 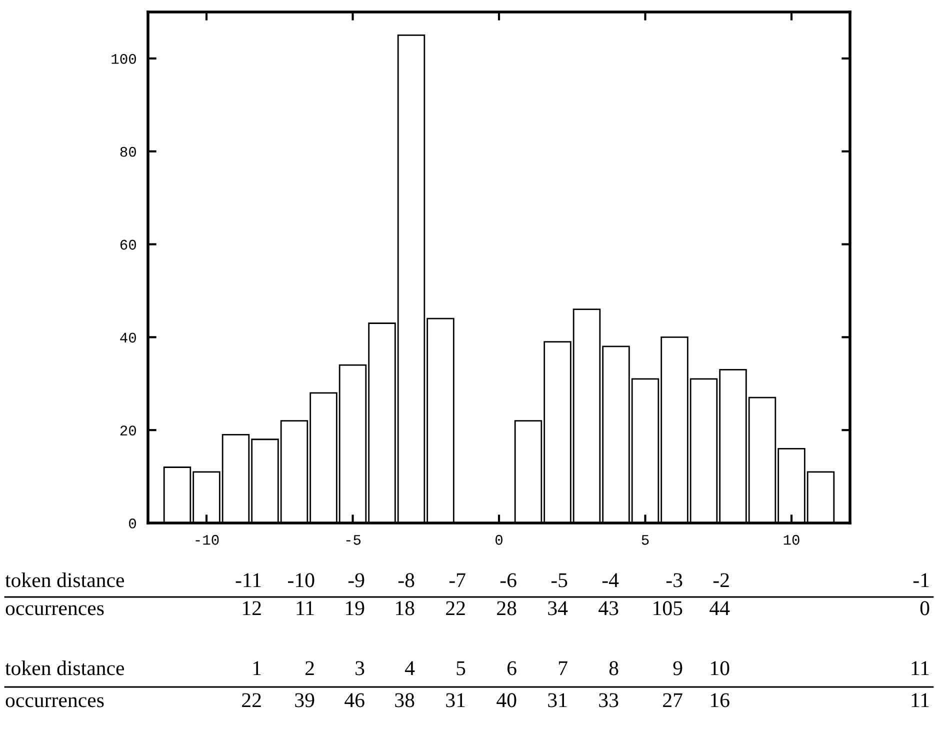 What do you see at coordinates (511, 668) in the screenshot?
I see `text: 6` at bounding box center [511, 668].